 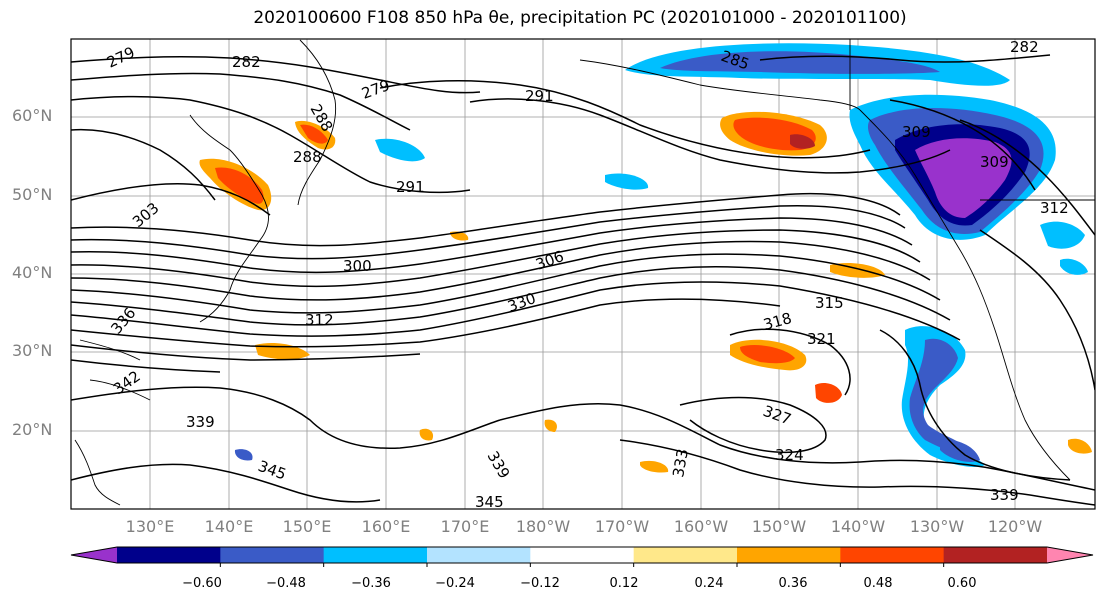 What do you see at coordinates (32, 115) in the screenshot?
I see `lat-label: 60°N` at bounding box center [32, 115].